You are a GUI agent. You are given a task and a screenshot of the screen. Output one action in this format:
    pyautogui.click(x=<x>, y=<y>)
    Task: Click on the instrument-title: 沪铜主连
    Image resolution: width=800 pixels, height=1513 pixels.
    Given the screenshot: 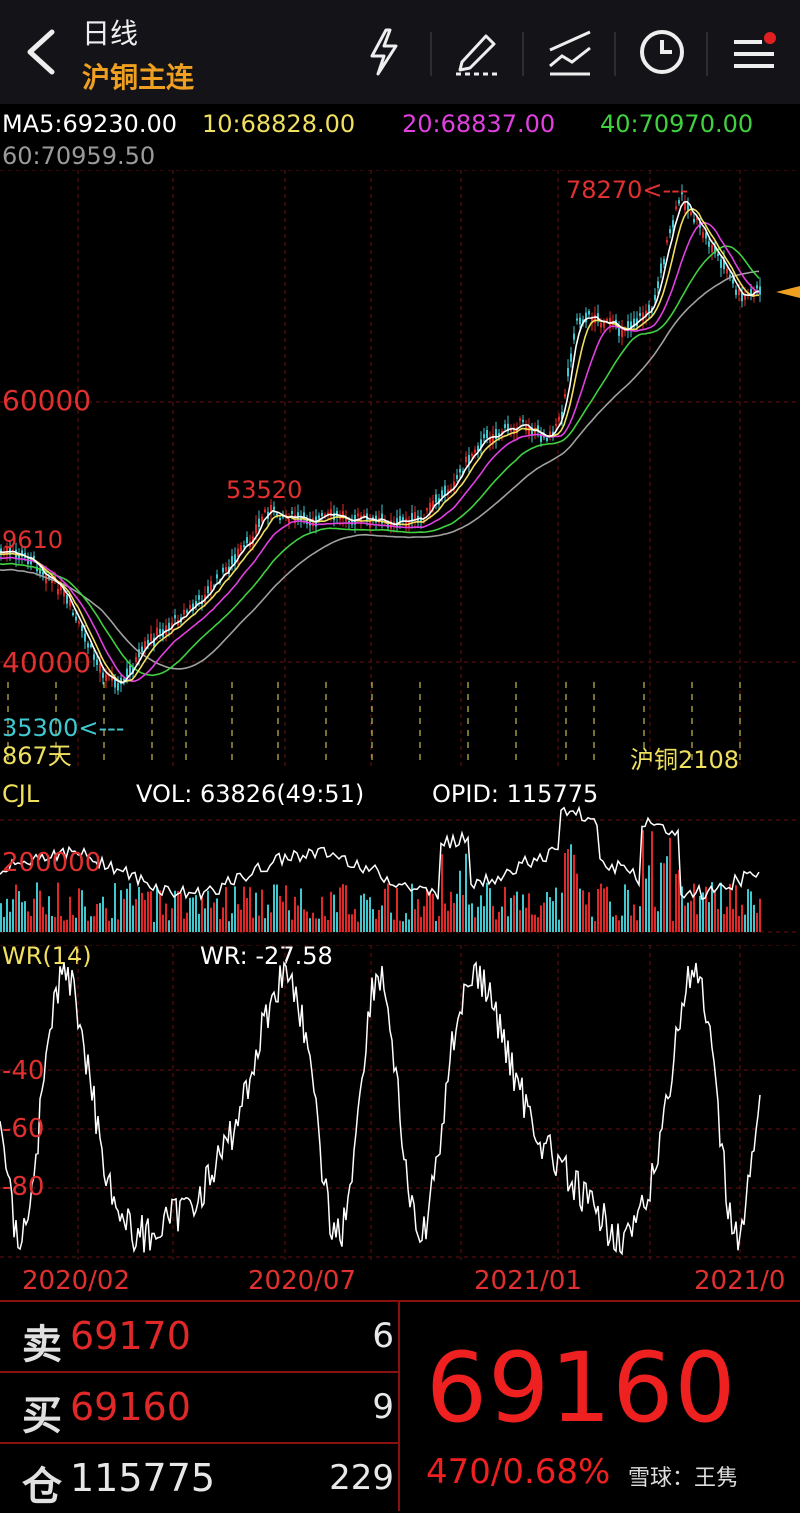 What is the action you would take?
    pyautogui.click(x=138, y=77)
    